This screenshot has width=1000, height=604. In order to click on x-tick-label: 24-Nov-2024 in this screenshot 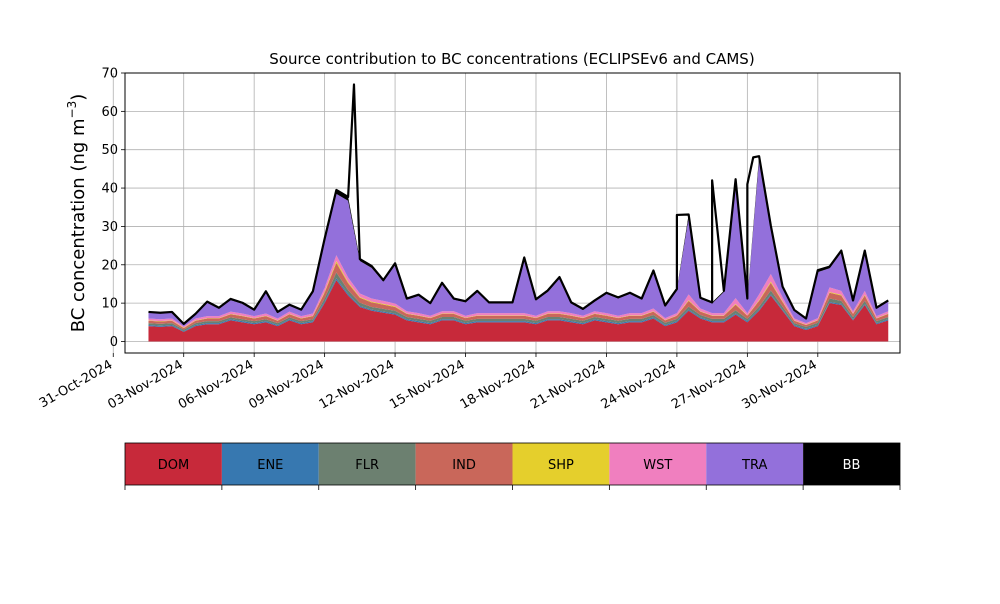, I will do `click(639, 384)`.